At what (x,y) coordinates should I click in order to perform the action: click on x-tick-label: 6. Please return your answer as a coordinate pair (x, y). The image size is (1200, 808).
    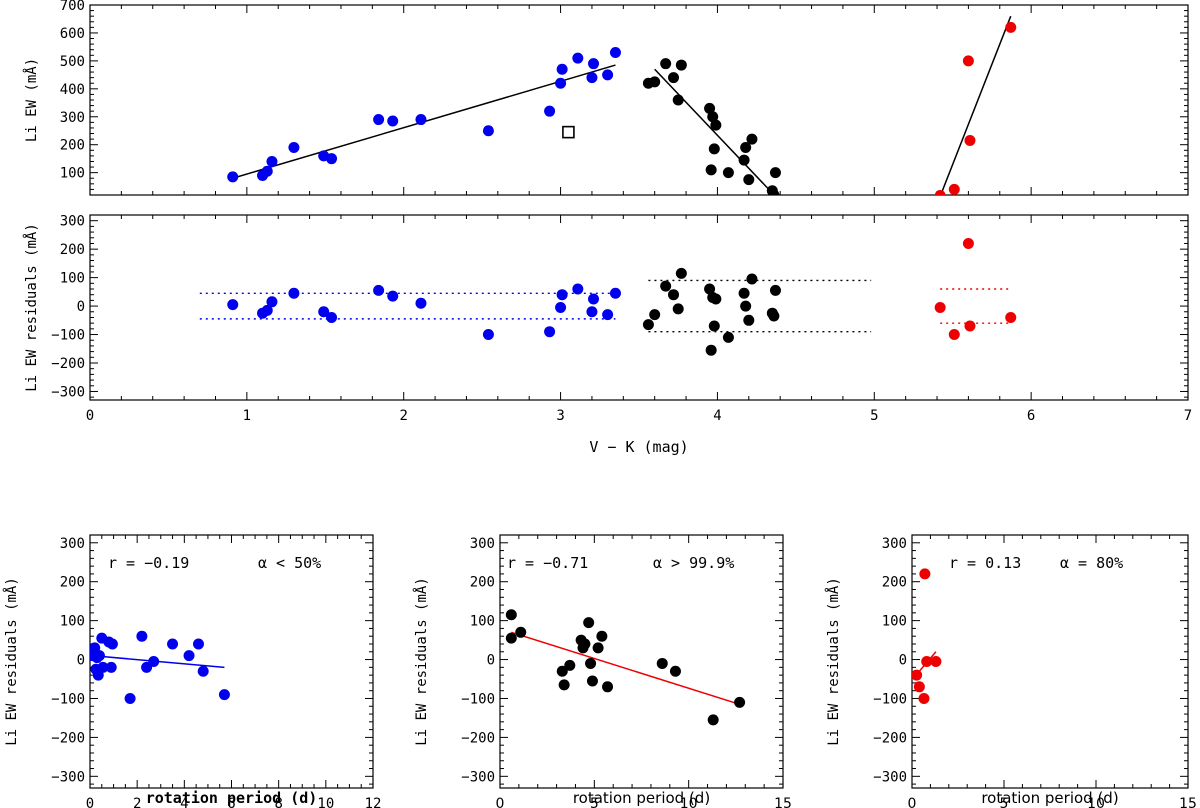
    Looking at the image, I should click on (1031, 416).